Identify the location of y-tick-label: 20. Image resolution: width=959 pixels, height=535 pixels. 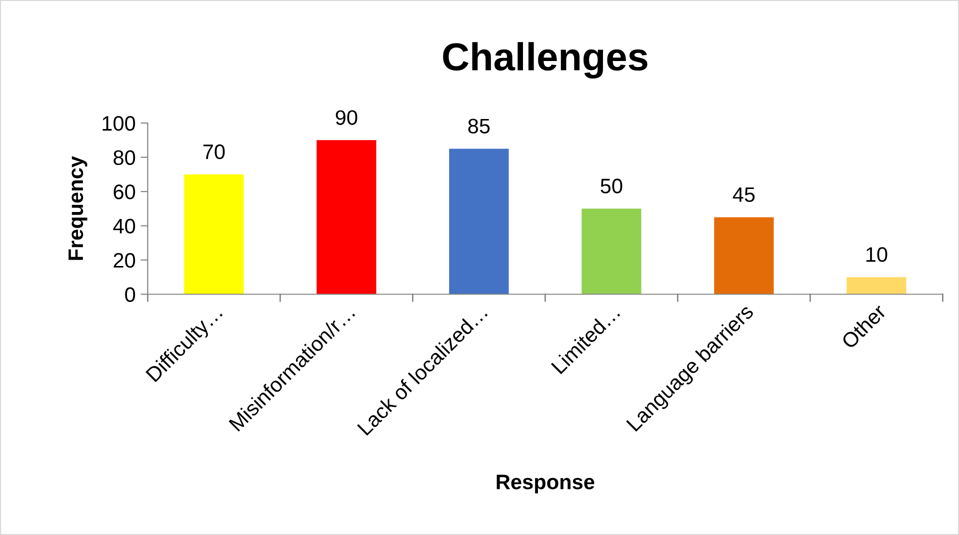
(125, 260).